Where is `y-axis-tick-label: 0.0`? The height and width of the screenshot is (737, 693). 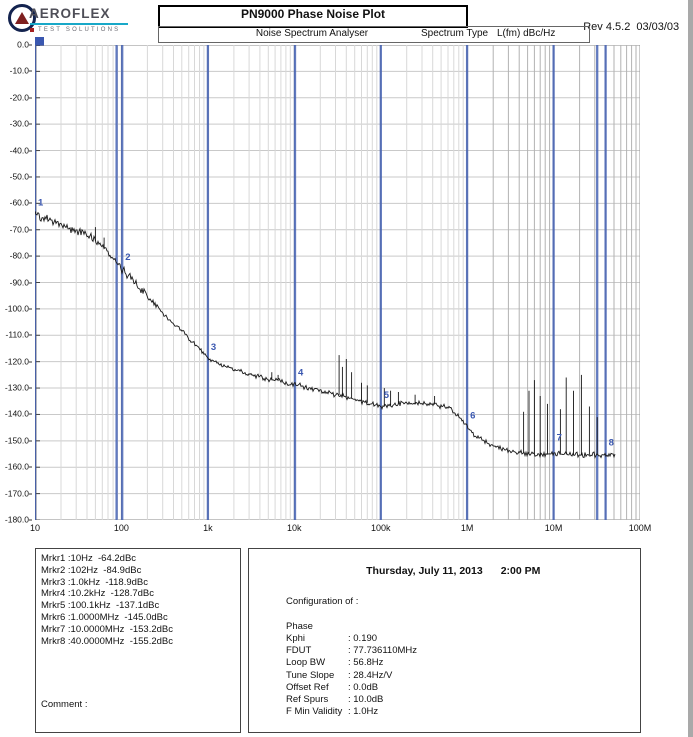 y-axis-tick-label: 0.0 is located at coordinates (24, 44).